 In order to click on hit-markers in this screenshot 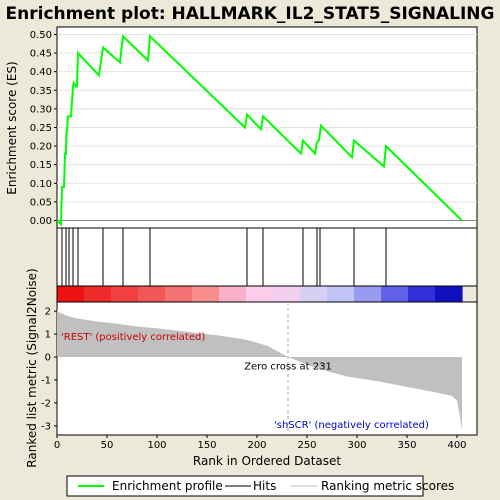, I will do `click(224, 257)`.